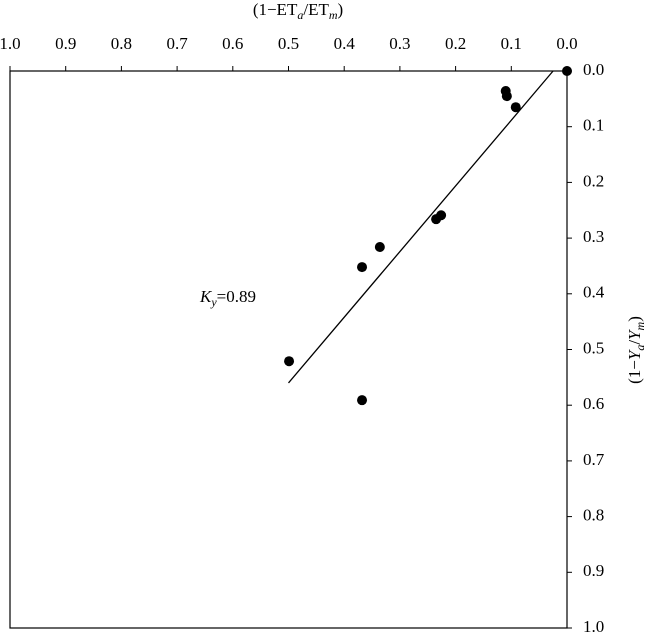  Describe the element at coordinates (288, 43) in the screenshot. I see `x-tick-label: 0.5` at that location.